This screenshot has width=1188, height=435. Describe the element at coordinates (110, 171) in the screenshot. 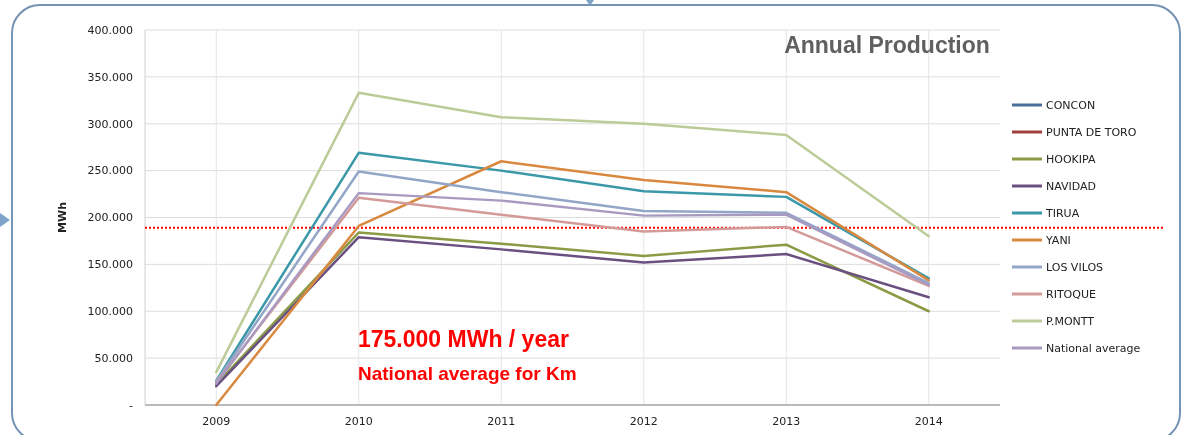

I see `y-tick-label: 250.000` at that location.